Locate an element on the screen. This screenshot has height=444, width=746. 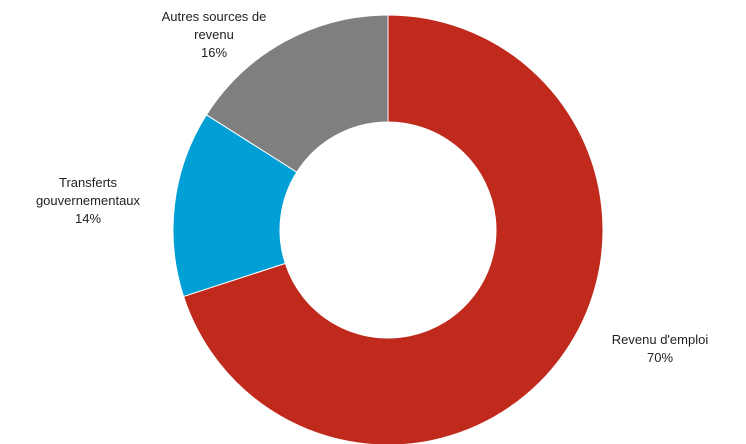
slice-name-line: revenu is located at coordinates (214, 34).